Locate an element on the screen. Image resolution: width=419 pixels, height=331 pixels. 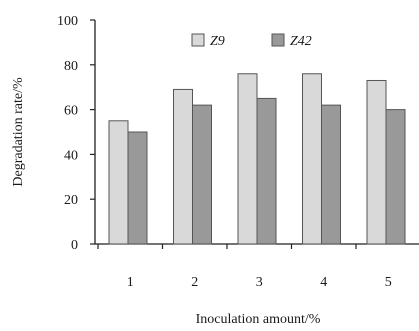
y-axis: 0 20 40 60 80 100 is located at coordinates (76, 133).